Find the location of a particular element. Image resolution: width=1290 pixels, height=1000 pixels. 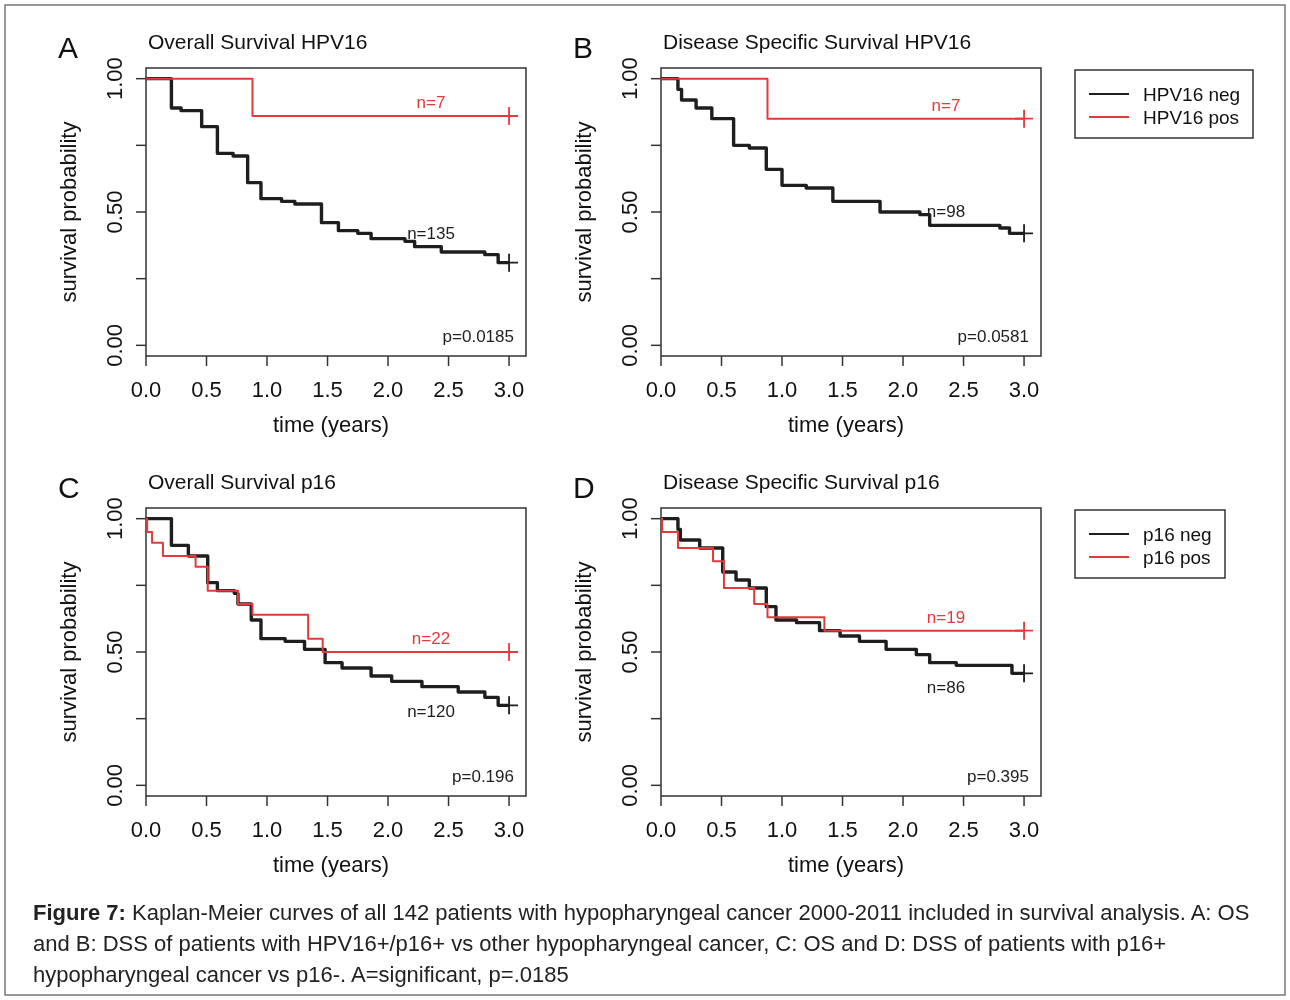

legend-label: p16 pos is located at coordinates (1177, 557).